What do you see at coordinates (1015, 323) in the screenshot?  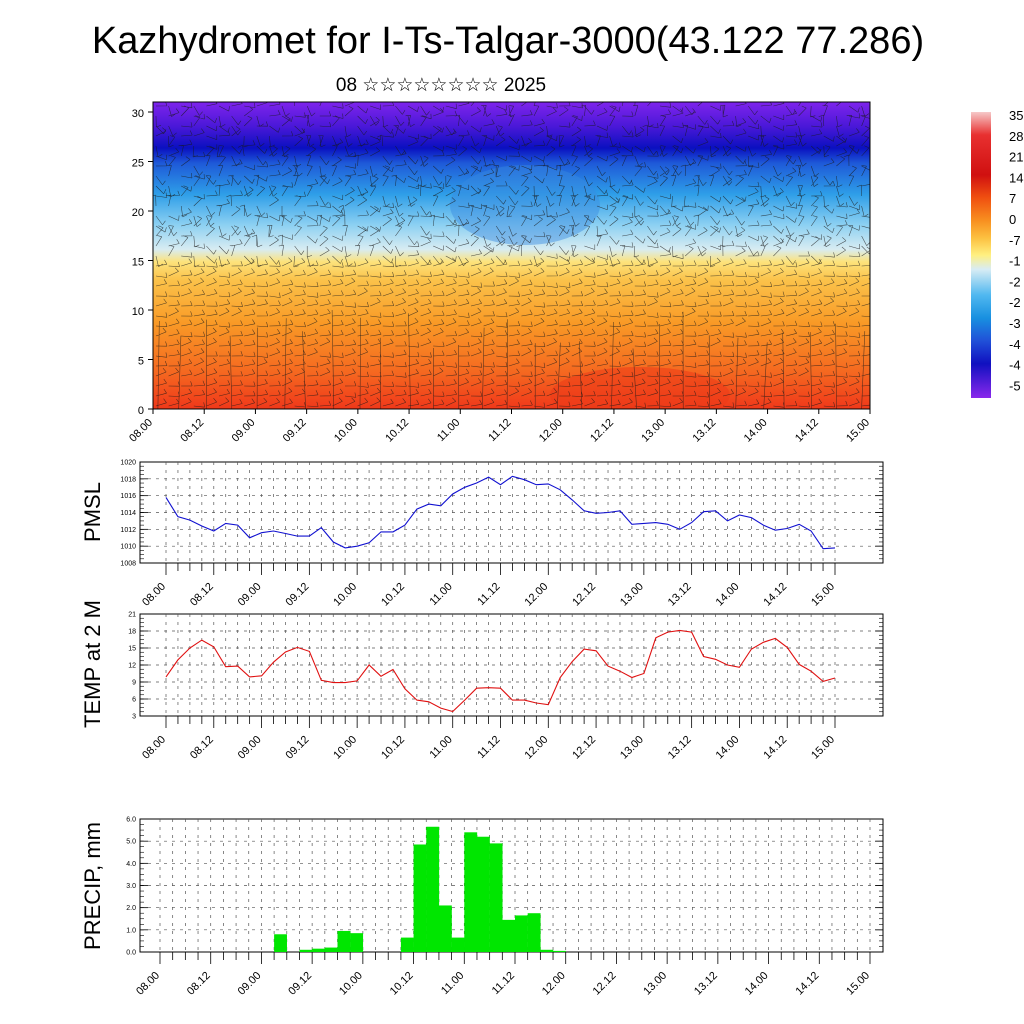 I see `colorbar-label: -3` at bounding box center [1015, 323].